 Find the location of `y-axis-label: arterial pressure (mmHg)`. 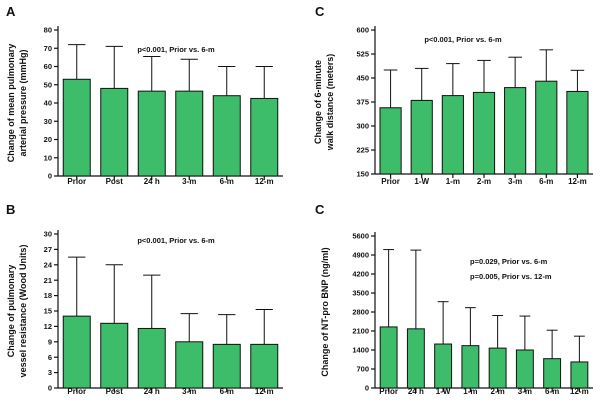

y-axis-label: arterial pressure (mmHg) is located at coordinates (23, 102).